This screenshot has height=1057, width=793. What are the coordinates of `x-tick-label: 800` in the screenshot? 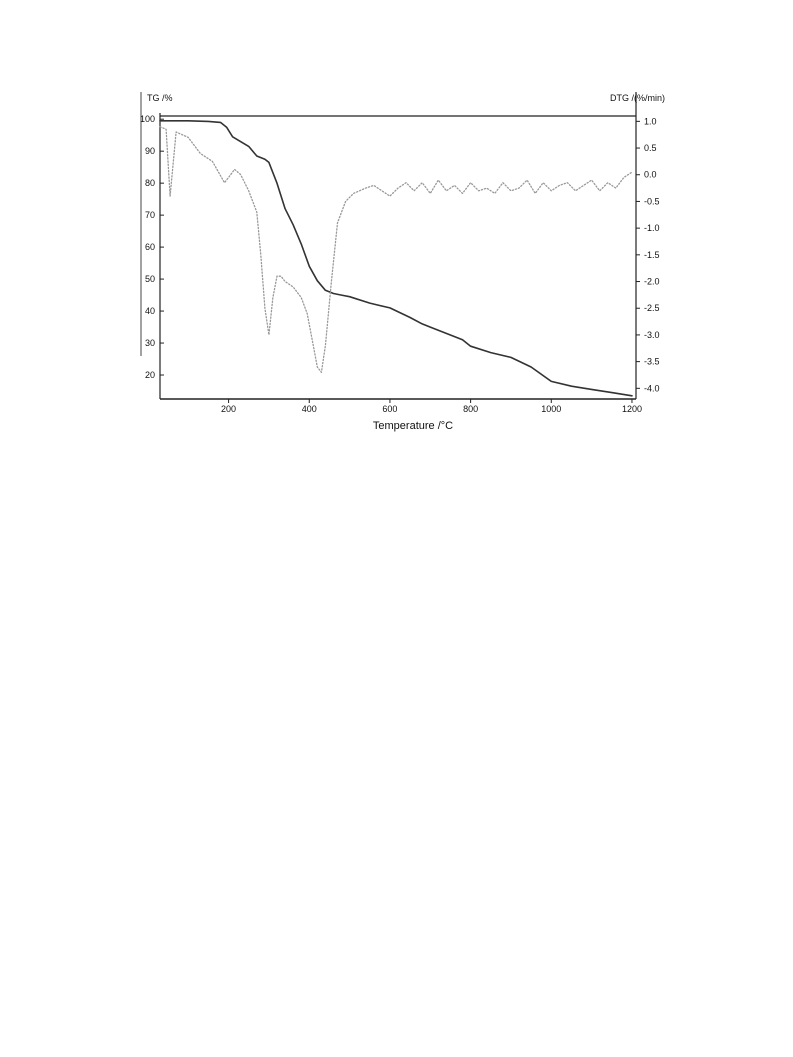 It's located at (470, 409).